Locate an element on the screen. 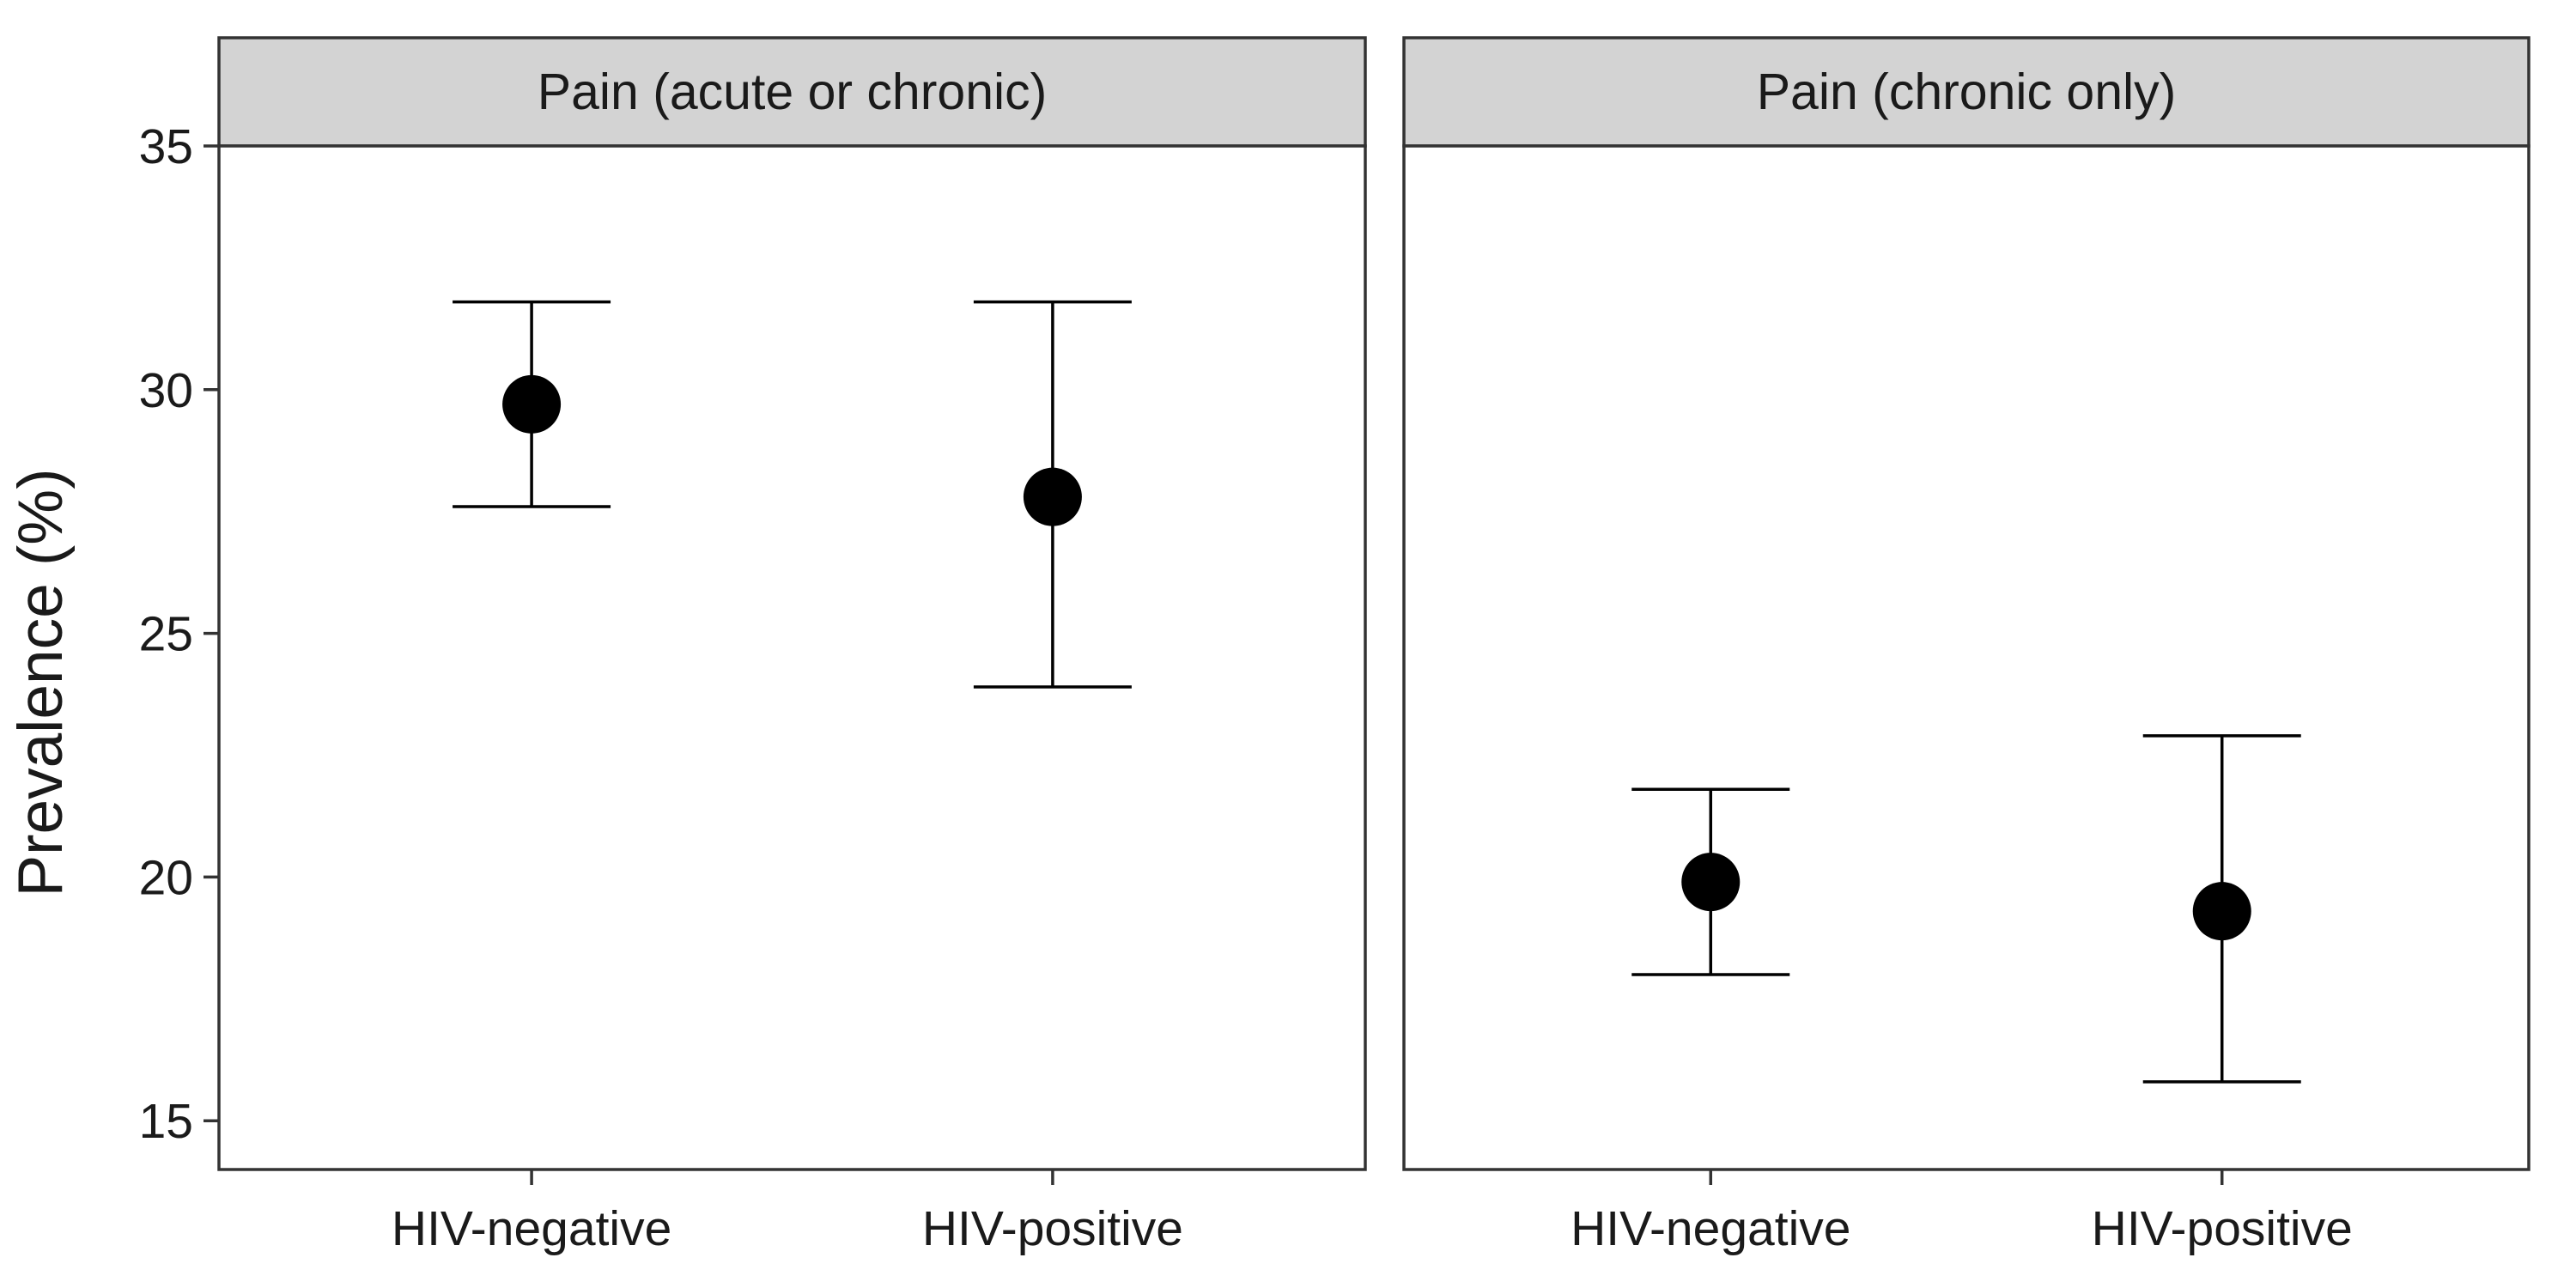 Image resolution: width=2576 pixels, height=1288 pixels. y-tick-label: 20 is located at coordinates (166, 878).